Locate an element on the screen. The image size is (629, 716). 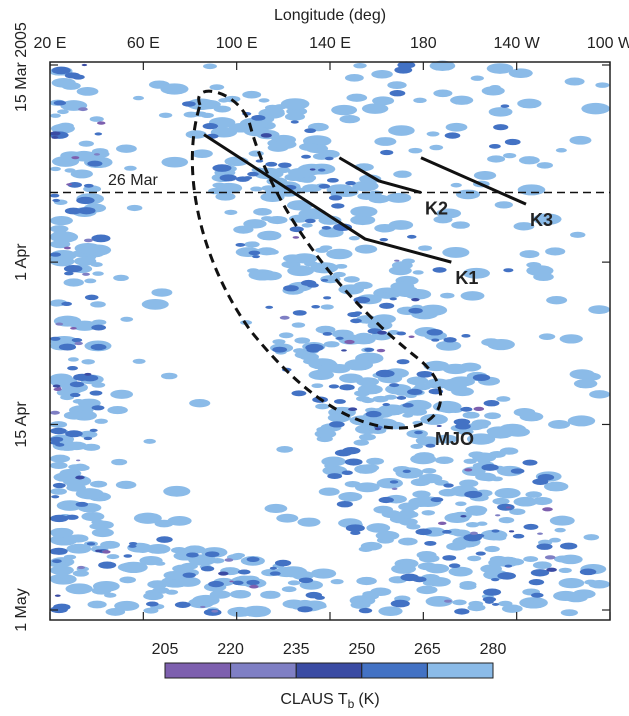
reference-label: 26 Mar is located at coordinates (133, 180).